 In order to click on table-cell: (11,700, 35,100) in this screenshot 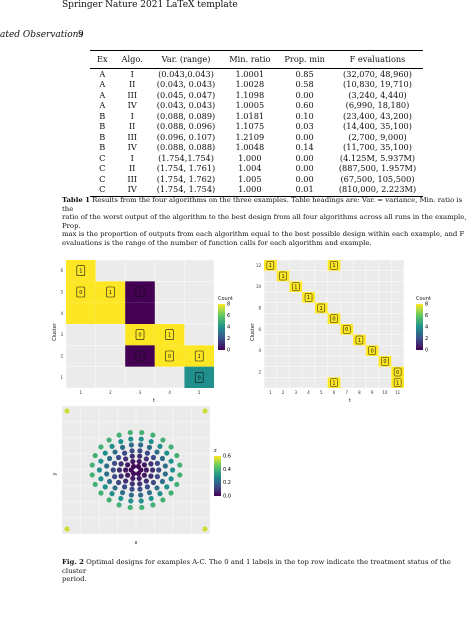, I will do `click(377, 147)`.